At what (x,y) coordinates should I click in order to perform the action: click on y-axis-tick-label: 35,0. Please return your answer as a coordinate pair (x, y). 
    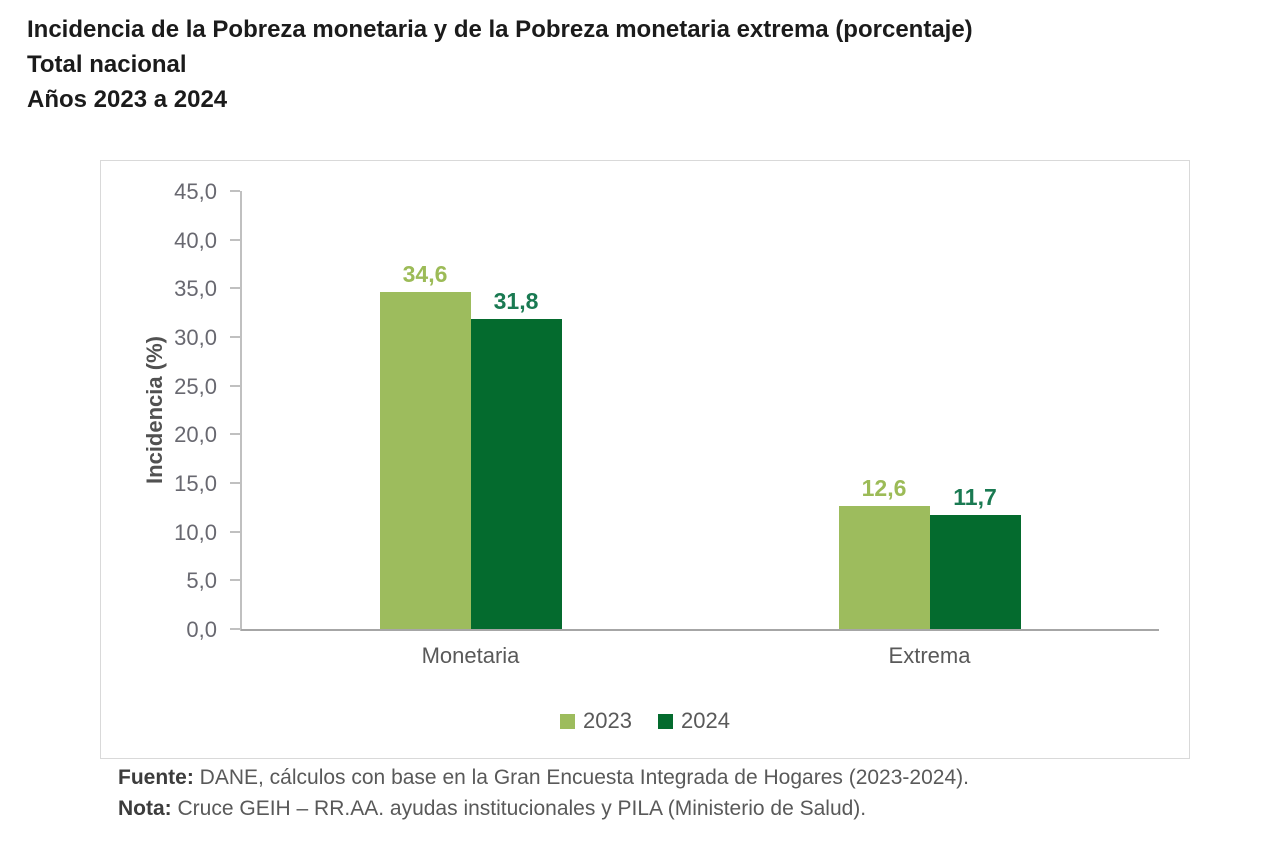
    Looking at the image, I should click on (195, 289).